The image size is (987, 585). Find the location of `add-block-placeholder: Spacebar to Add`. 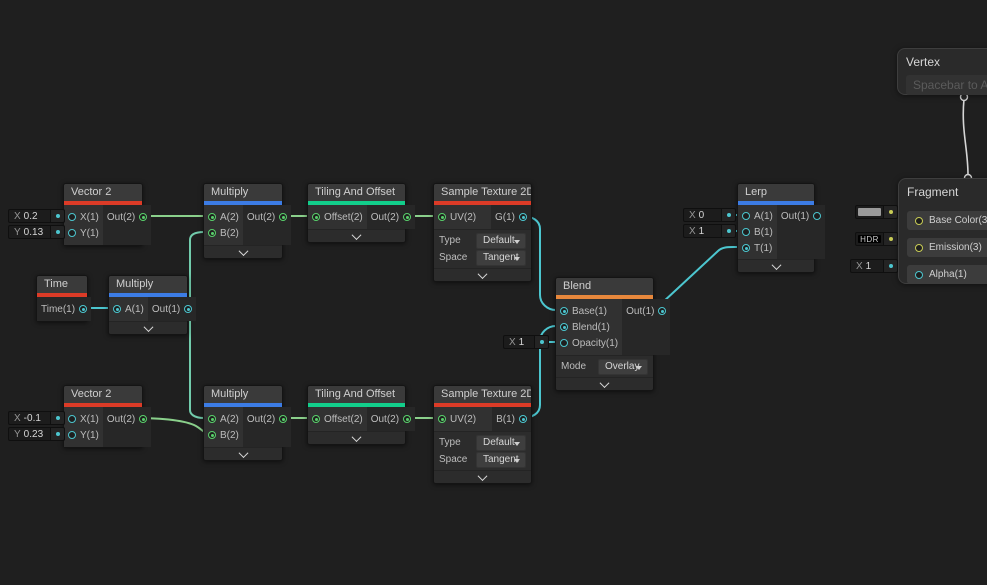

add-block-placeholder: Spacebar to Add is located at coordinates (946, 85).